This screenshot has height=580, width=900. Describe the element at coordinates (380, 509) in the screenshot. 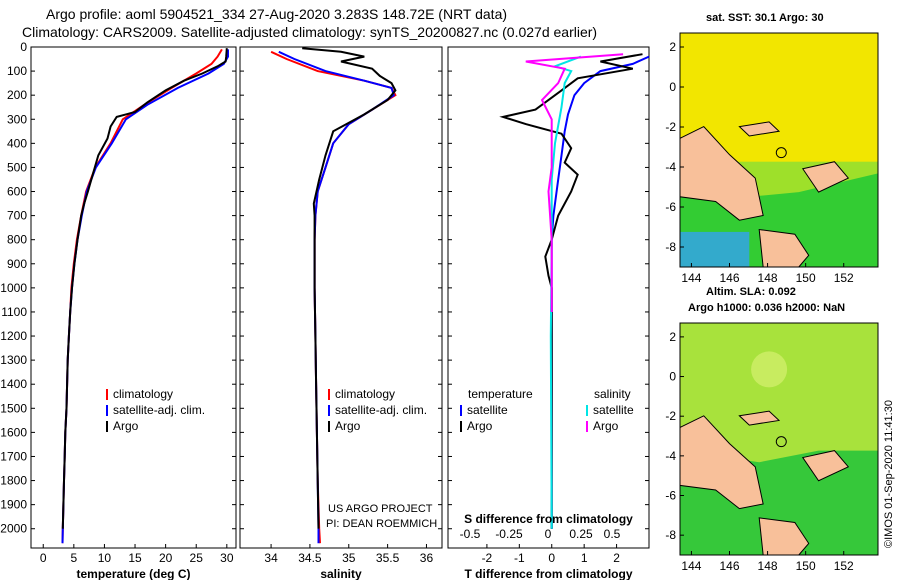

I see `project-label: US ARGO PROJECT` at that location.